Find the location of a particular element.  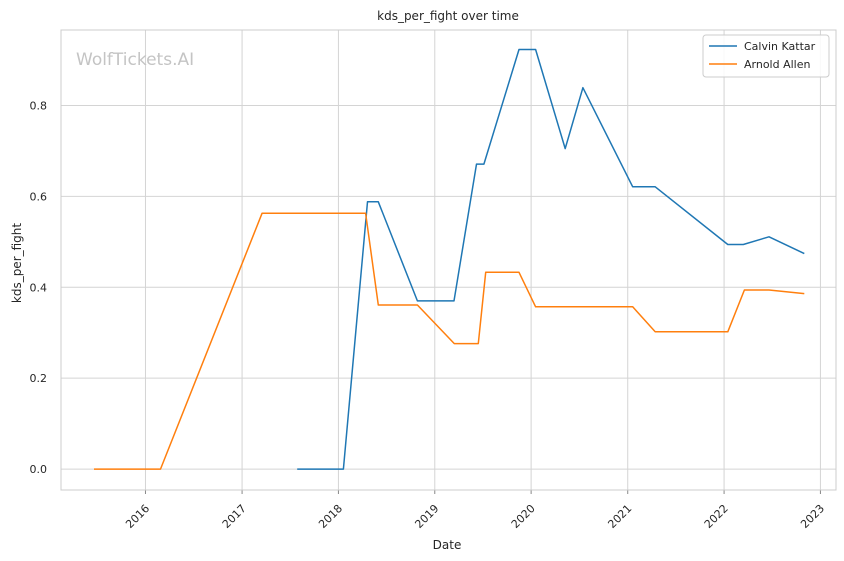

watermark: WolfTickets.AI is located at coordinates (135, 60).